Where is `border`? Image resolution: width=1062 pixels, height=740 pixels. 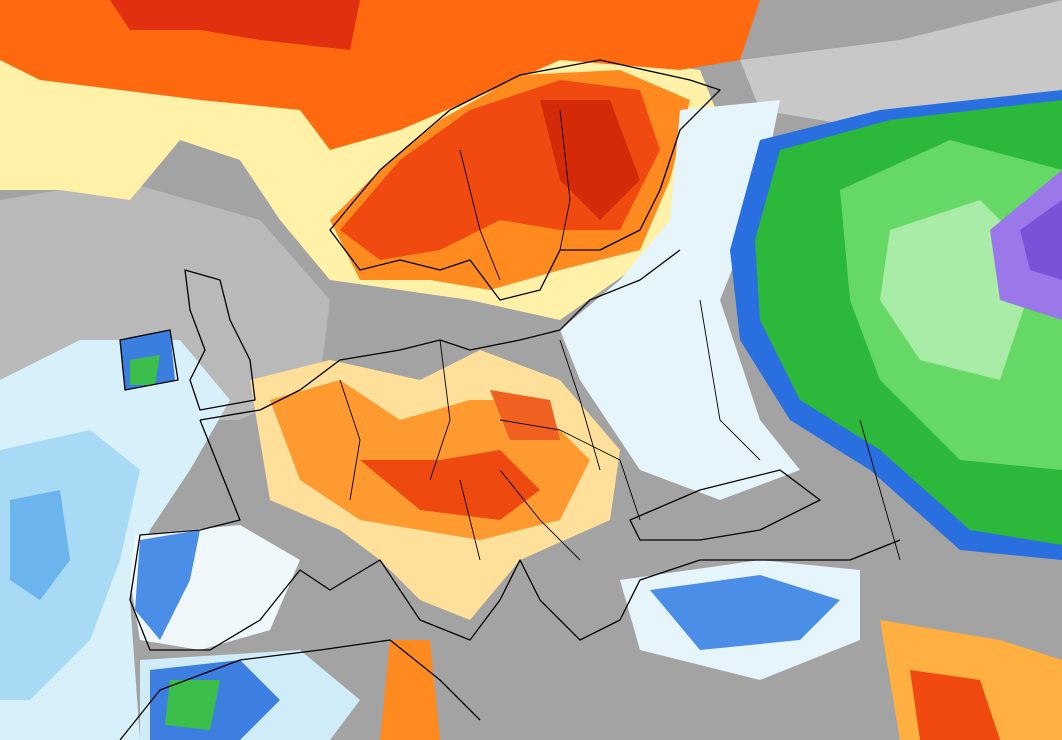 border is located at coordinates (515, 195).